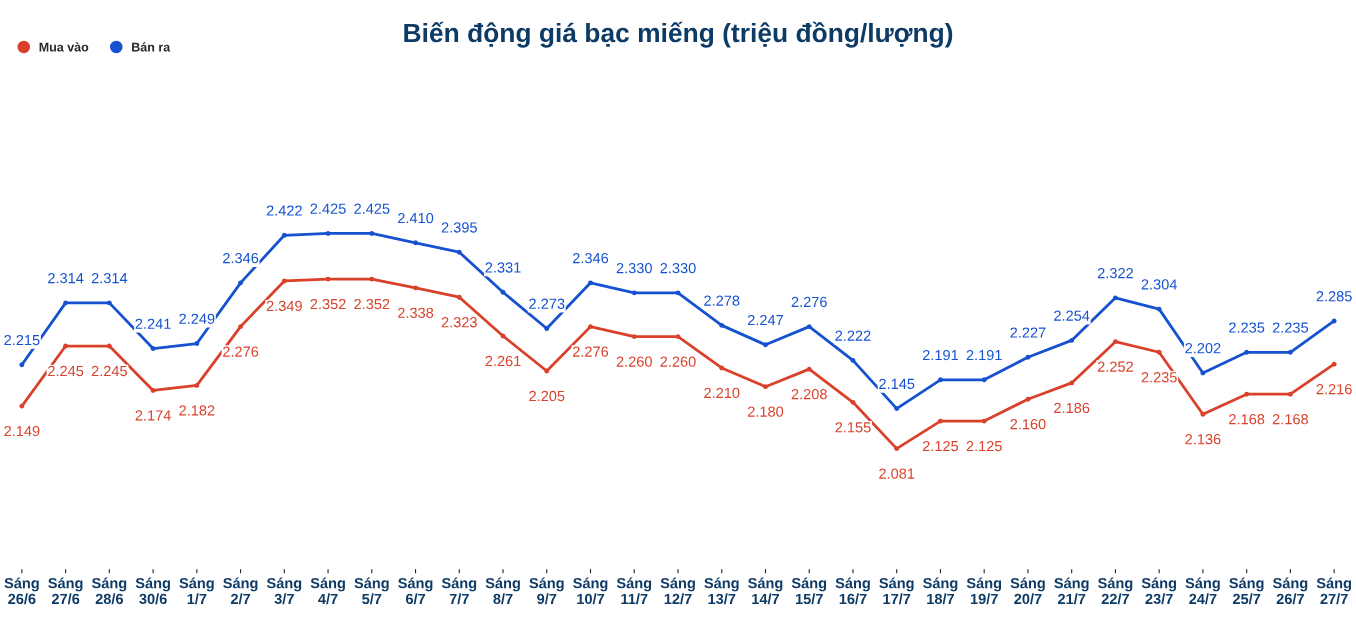 The height and width of the screenshot is (622, 1356). I want to click on x-tick-label: Sáng 8/7, so click(502, 591).